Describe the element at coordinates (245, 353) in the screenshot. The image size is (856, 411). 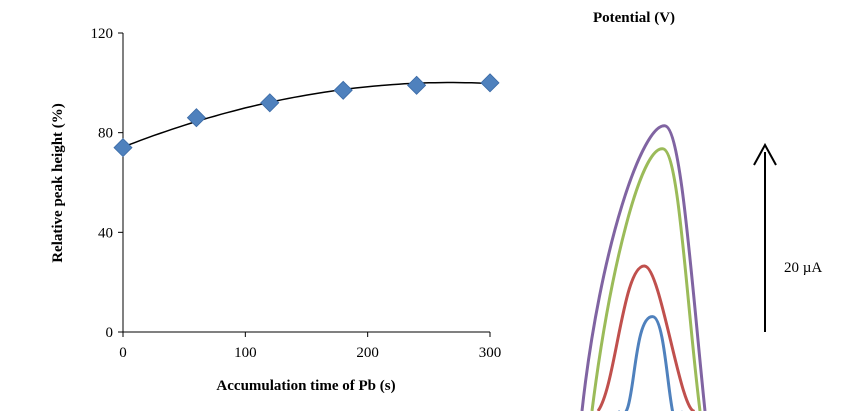
I see `x-tick-label: 100` at that location.